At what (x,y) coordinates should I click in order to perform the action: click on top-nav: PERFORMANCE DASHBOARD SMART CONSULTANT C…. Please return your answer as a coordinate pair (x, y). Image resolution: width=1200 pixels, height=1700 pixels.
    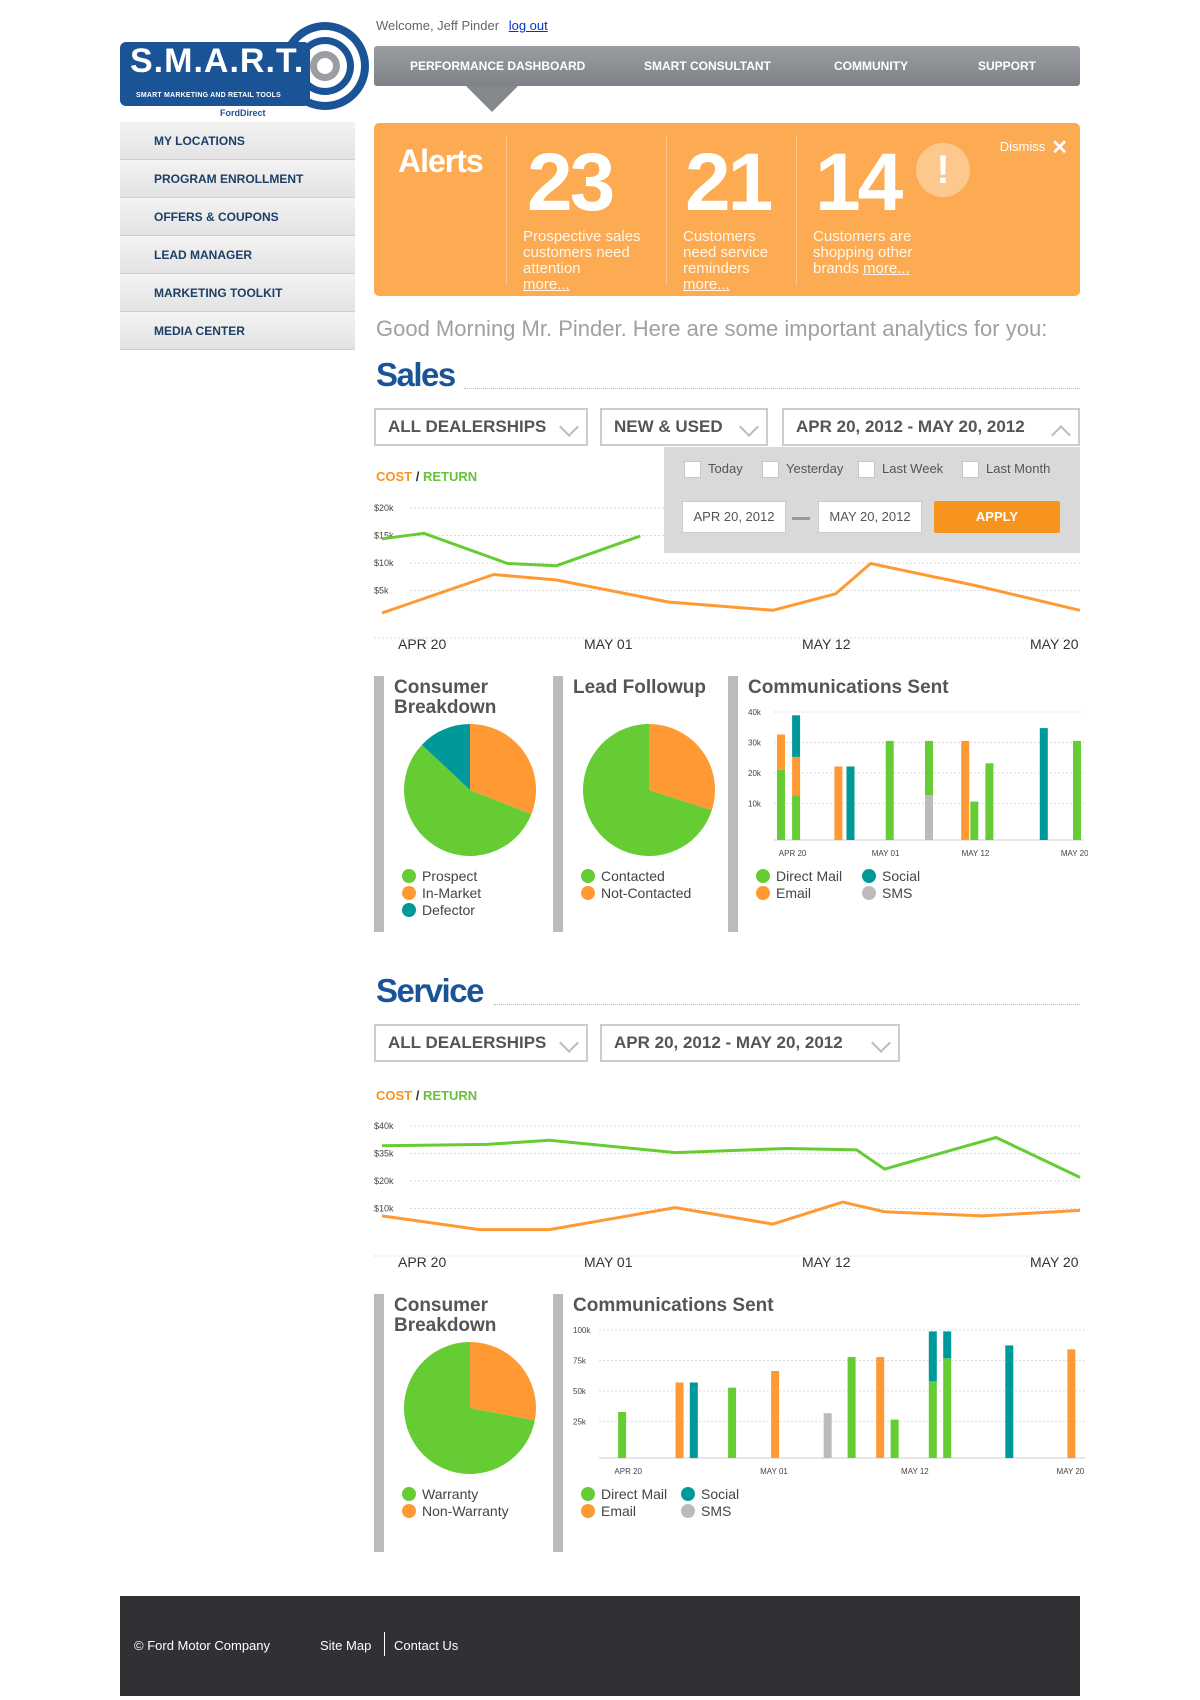
    Looking at the image, I should click on (727, 79).